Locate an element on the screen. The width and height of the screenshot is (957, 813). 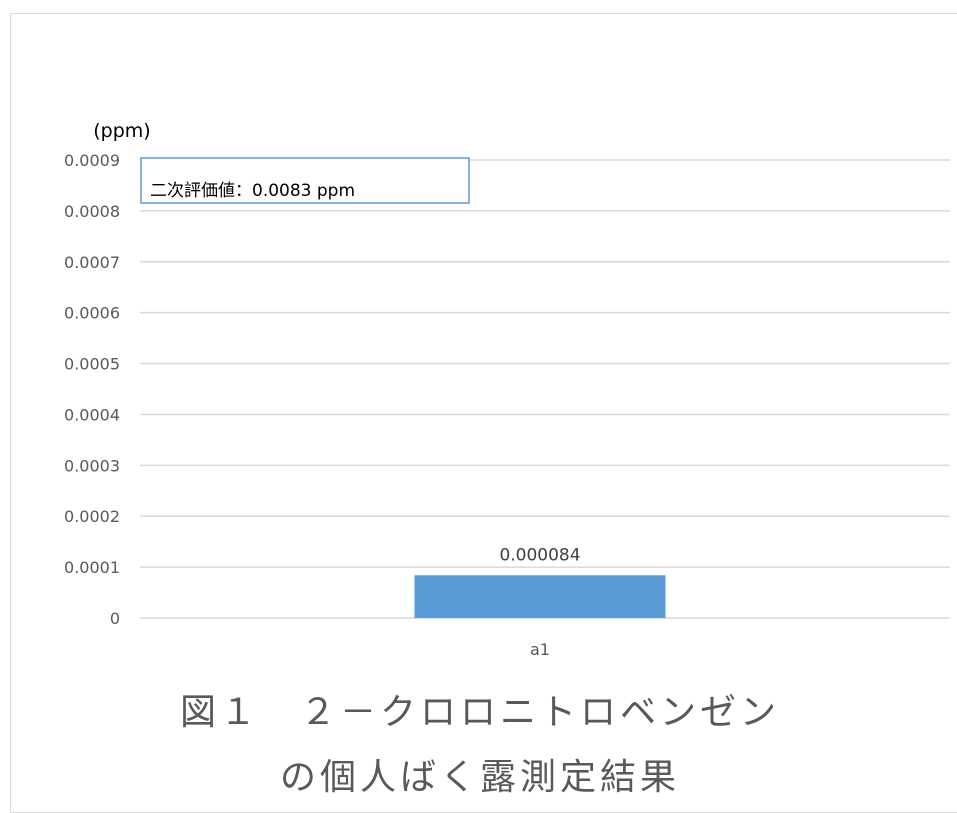
y-axis-label: (ppm) is located at coordinates (121, 131).